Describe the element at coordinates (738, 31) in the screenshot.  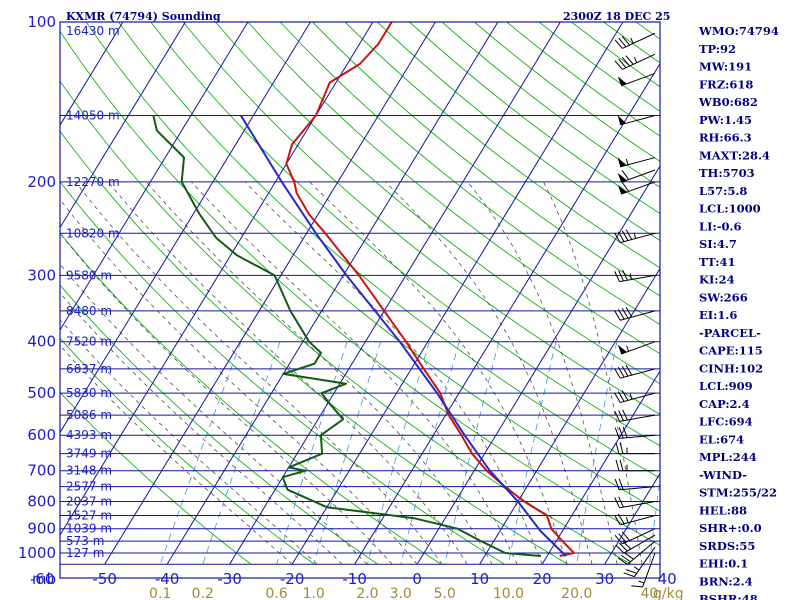
I see `sounding-index: WMO:74794` at that location.